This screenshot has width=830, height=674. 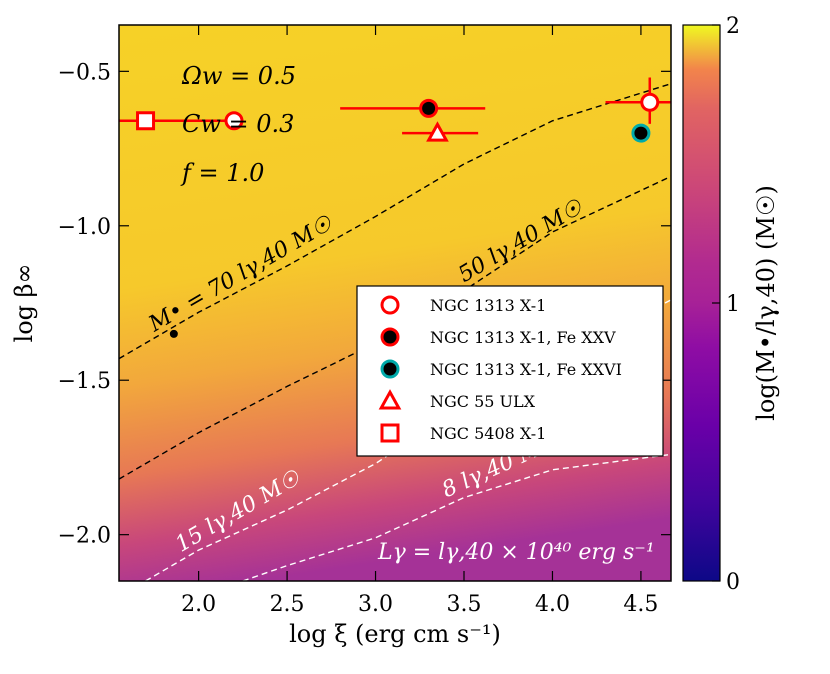 I want to click on luminosity-note: Lγ = lγ,40 × 10⁴⁰ erg s⁻¹, so click(x=516, y=552).